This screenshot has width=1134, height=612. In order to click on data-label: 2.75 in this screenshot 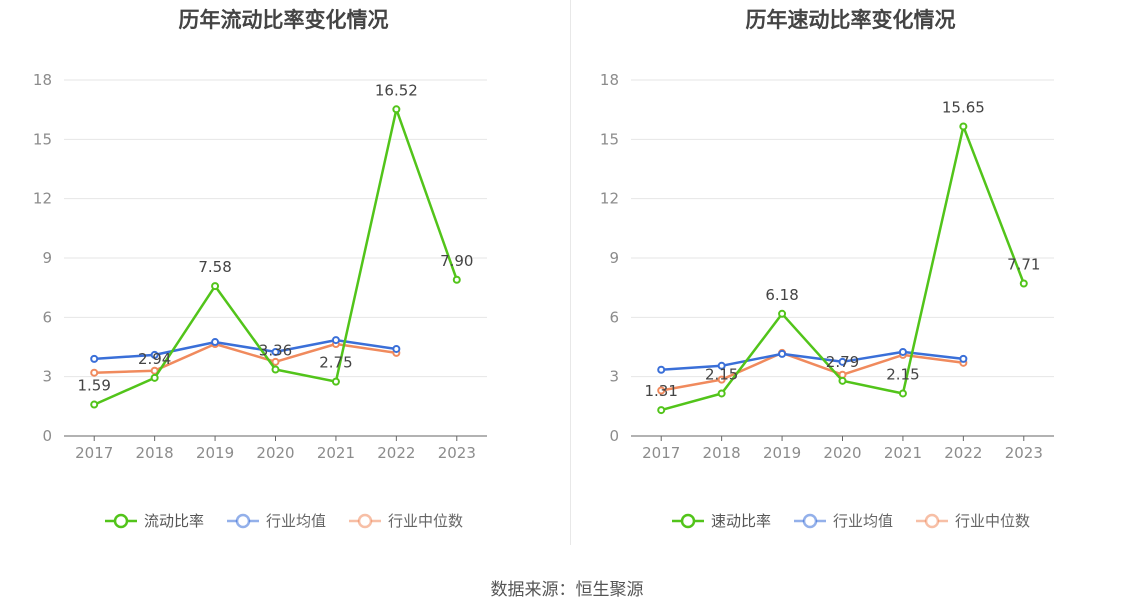, I will do `click(335, 363)`.